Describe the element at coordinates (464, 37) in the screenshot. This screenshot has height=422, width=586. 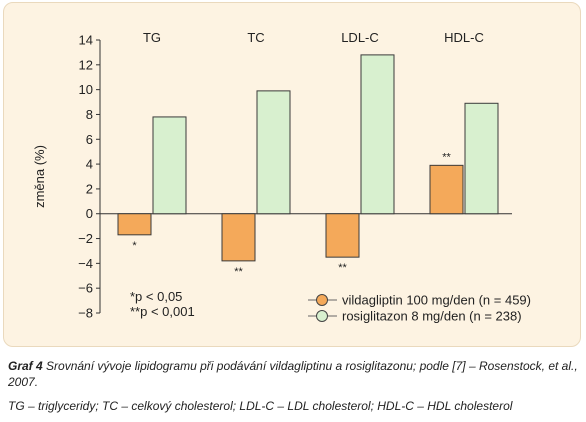
I see `category-label: HDL-C` at that location.